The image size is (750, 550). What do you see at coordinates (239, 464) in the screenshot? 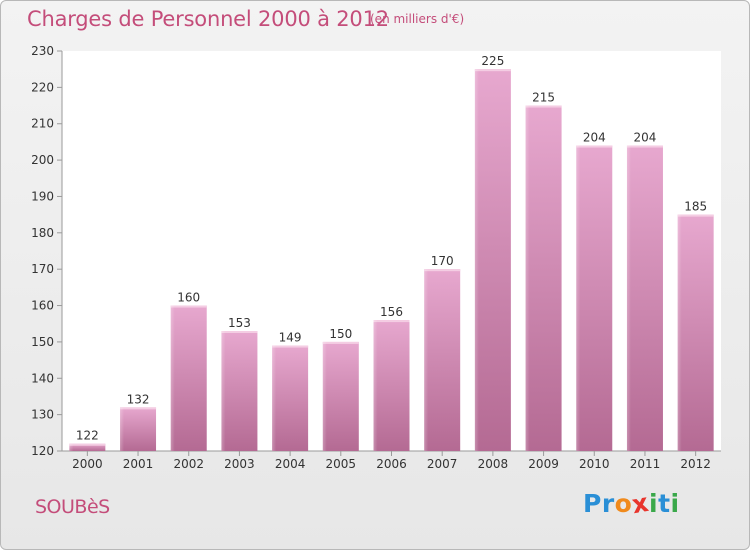
I see `x-tick-label: 2003` at bounding box center [239, 464].